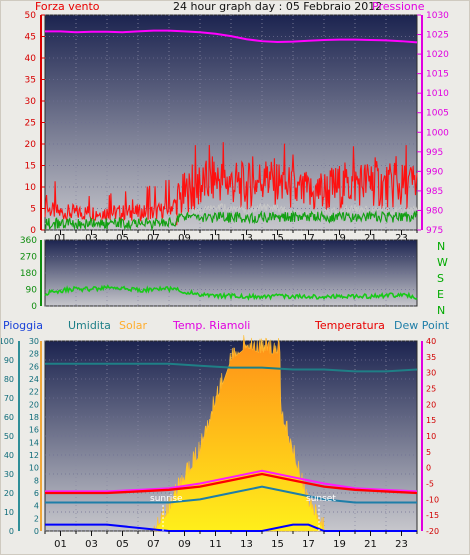 The height and width of the screenshot is (560, 470). What do you see at coordinates (36, 518) in the screenshot?
I see `bottom-inner-label: 2` at bounding box center [36, 518].